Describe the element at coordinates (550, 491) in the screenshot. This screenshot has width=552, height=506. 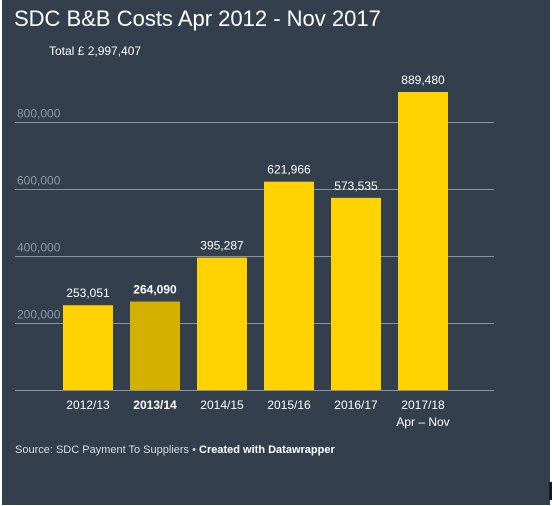
I see `window-edge-mark` at that location.